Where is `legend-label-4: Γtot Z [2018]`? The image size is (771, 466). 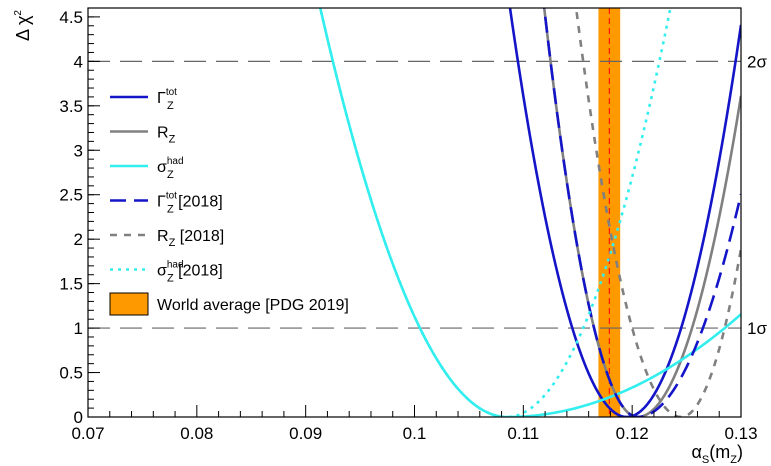 legend-label-4: Γtot Z [2018] is located at coordinates (190, 203).